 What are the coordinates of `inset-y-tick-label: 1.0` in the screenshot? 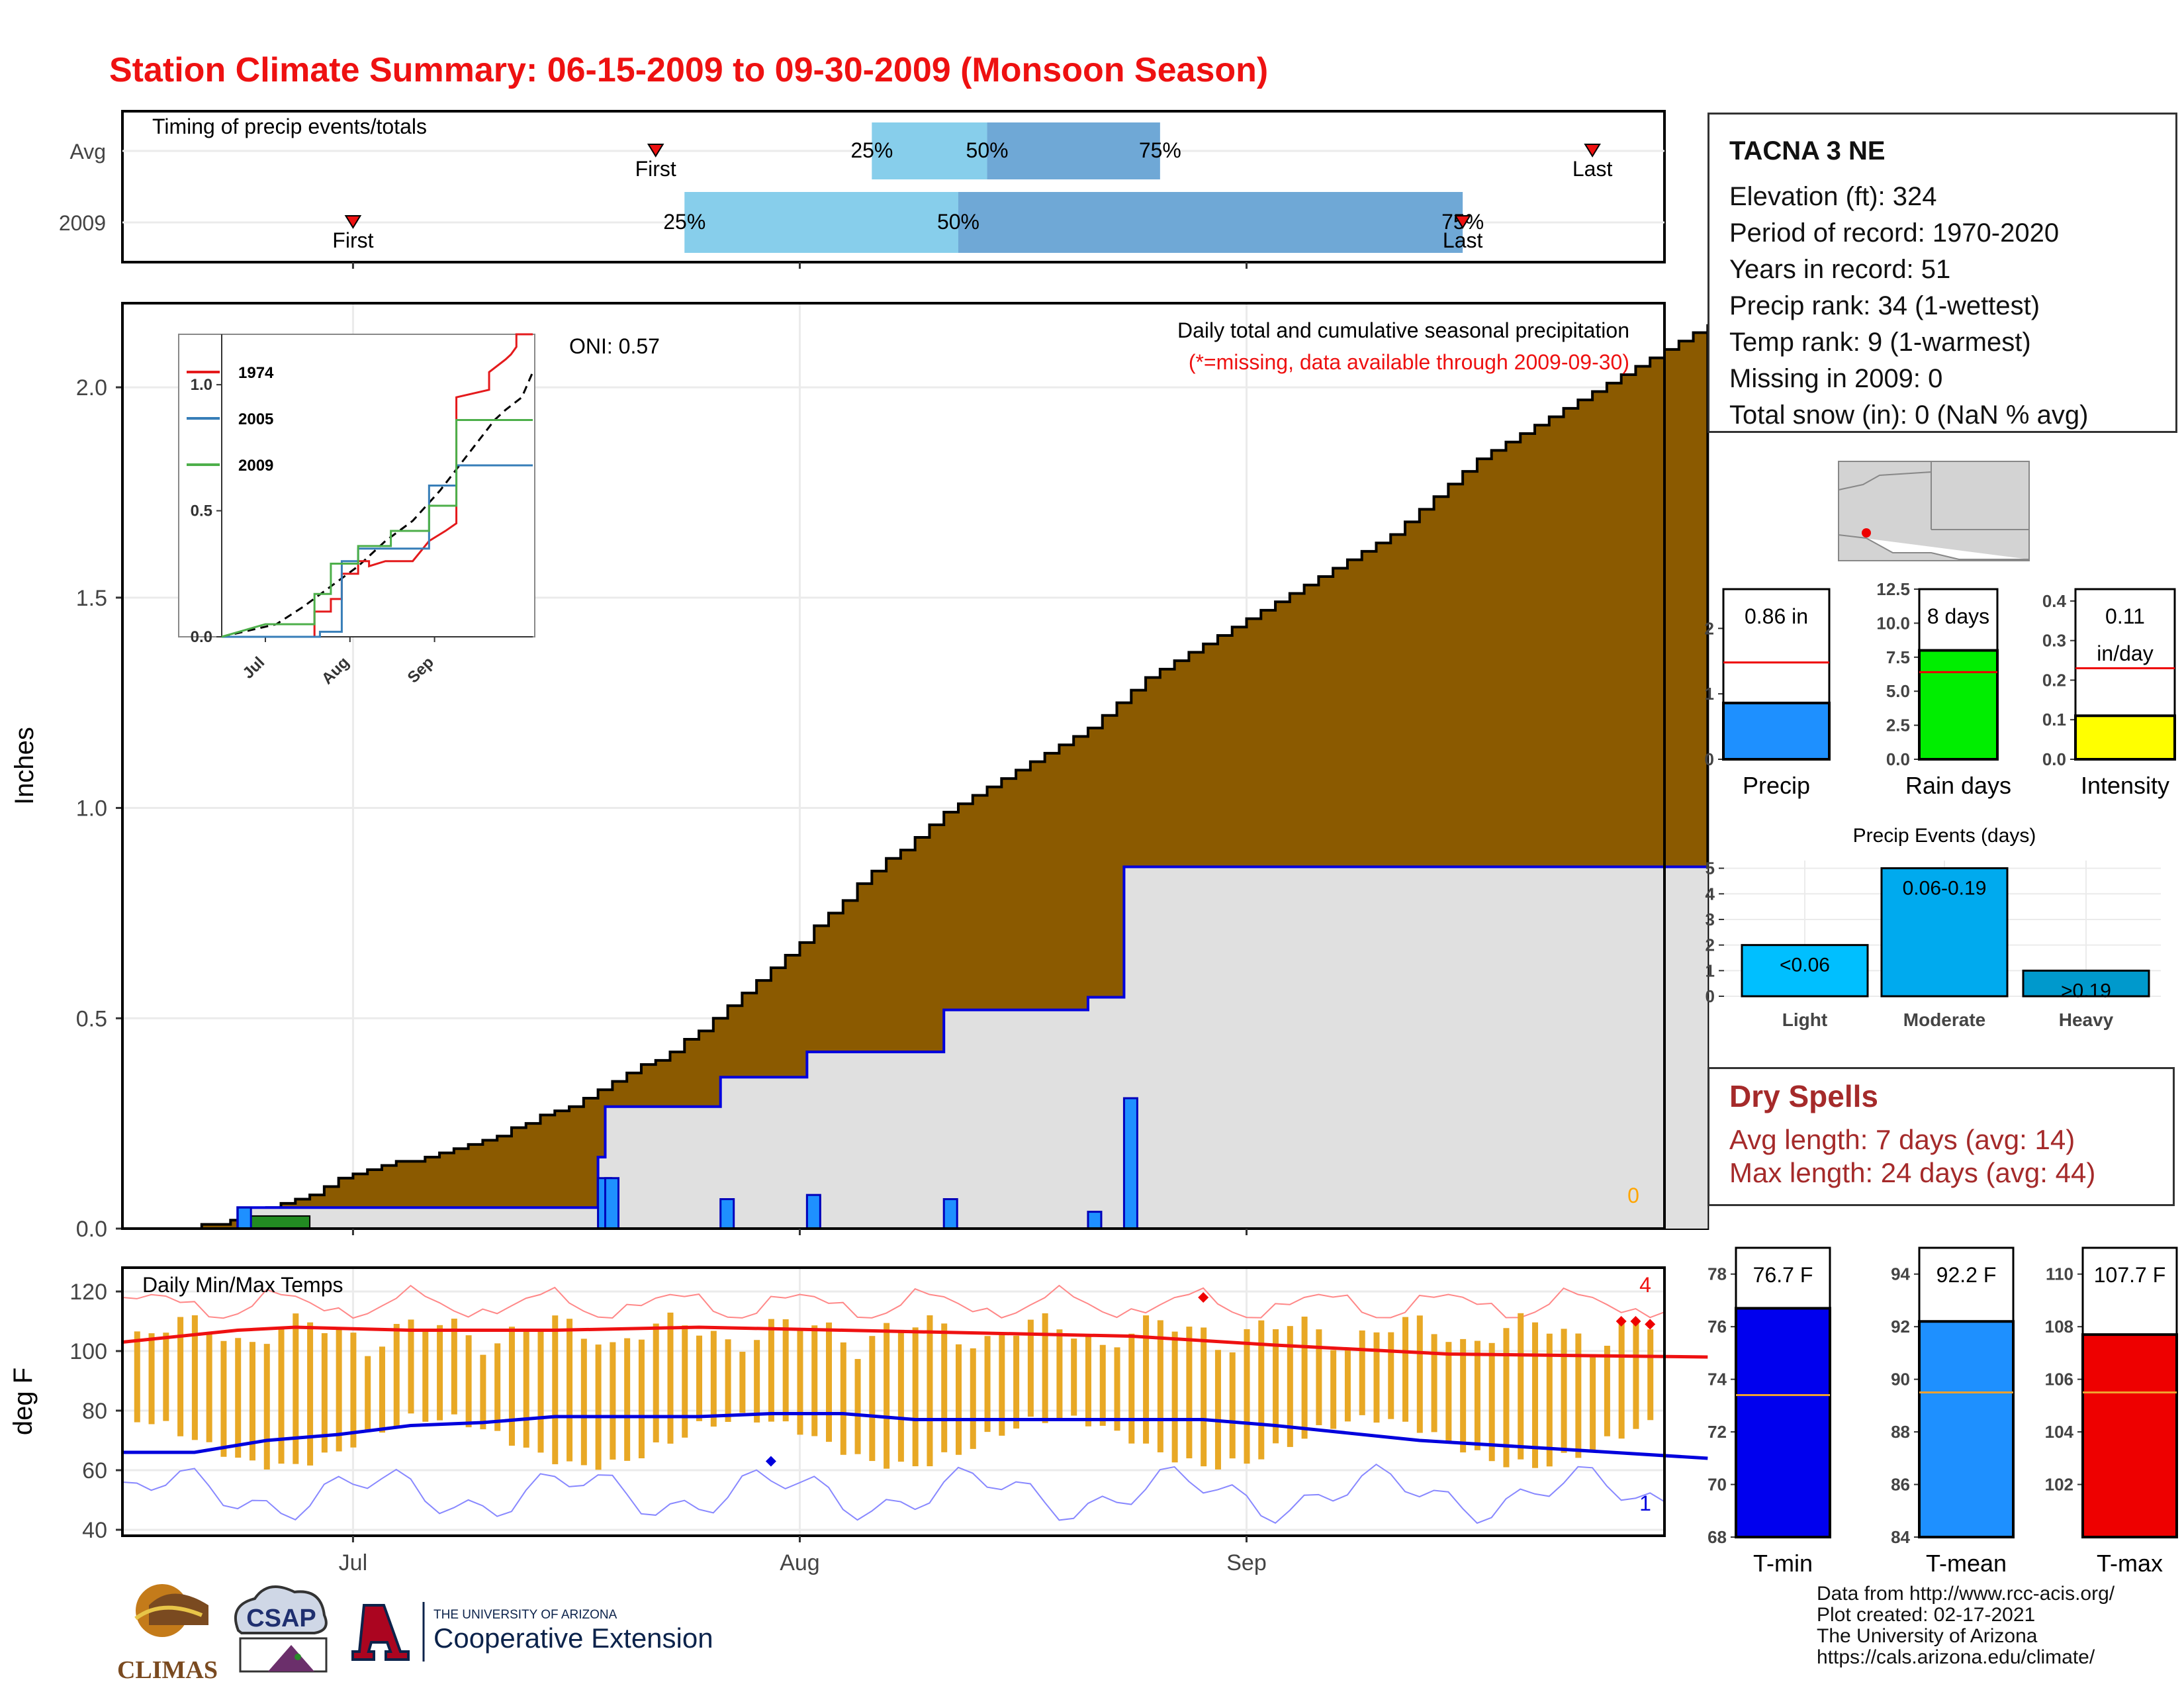 It's located at (202, 385).